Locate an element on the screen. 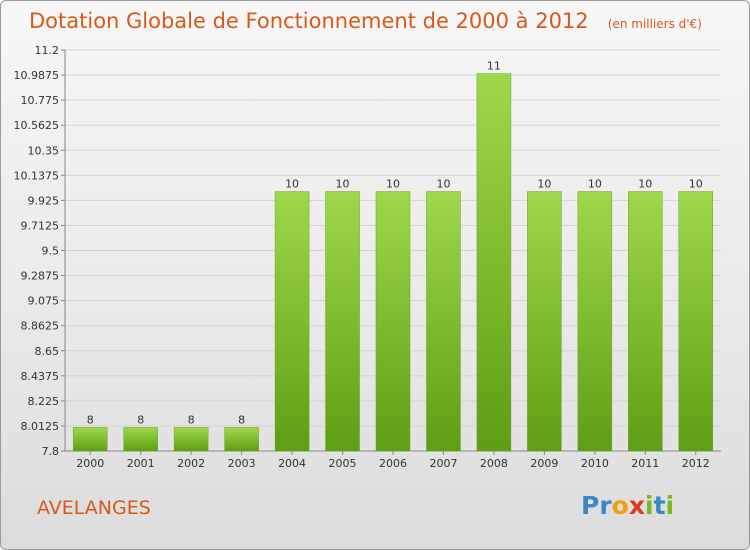 The width and height of the screenshot is (750, 550). logo-letter: P is located at coordinates (590, 505).